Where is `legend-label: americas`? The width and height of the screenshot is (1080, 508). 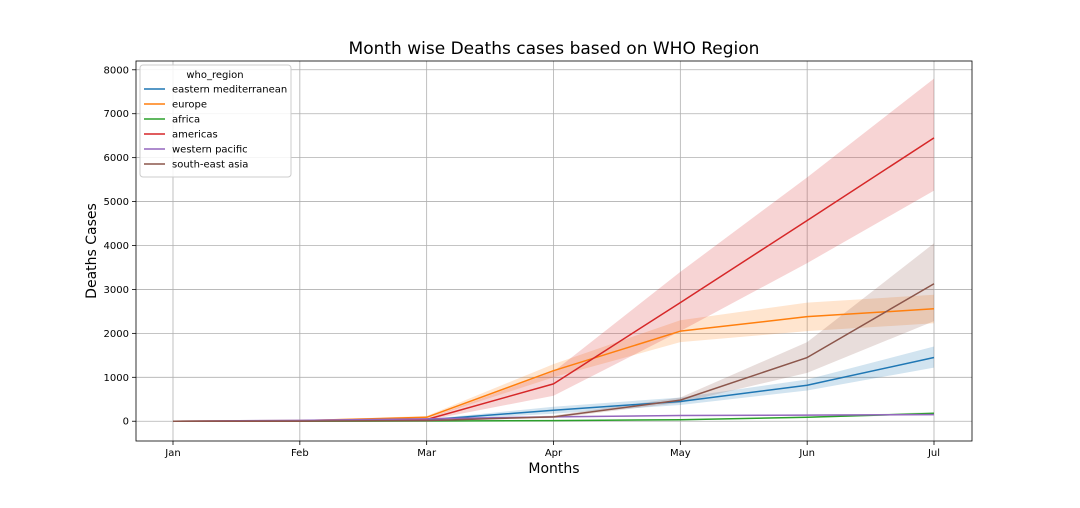 legend-label: americas is located at coordinates (195, 135).